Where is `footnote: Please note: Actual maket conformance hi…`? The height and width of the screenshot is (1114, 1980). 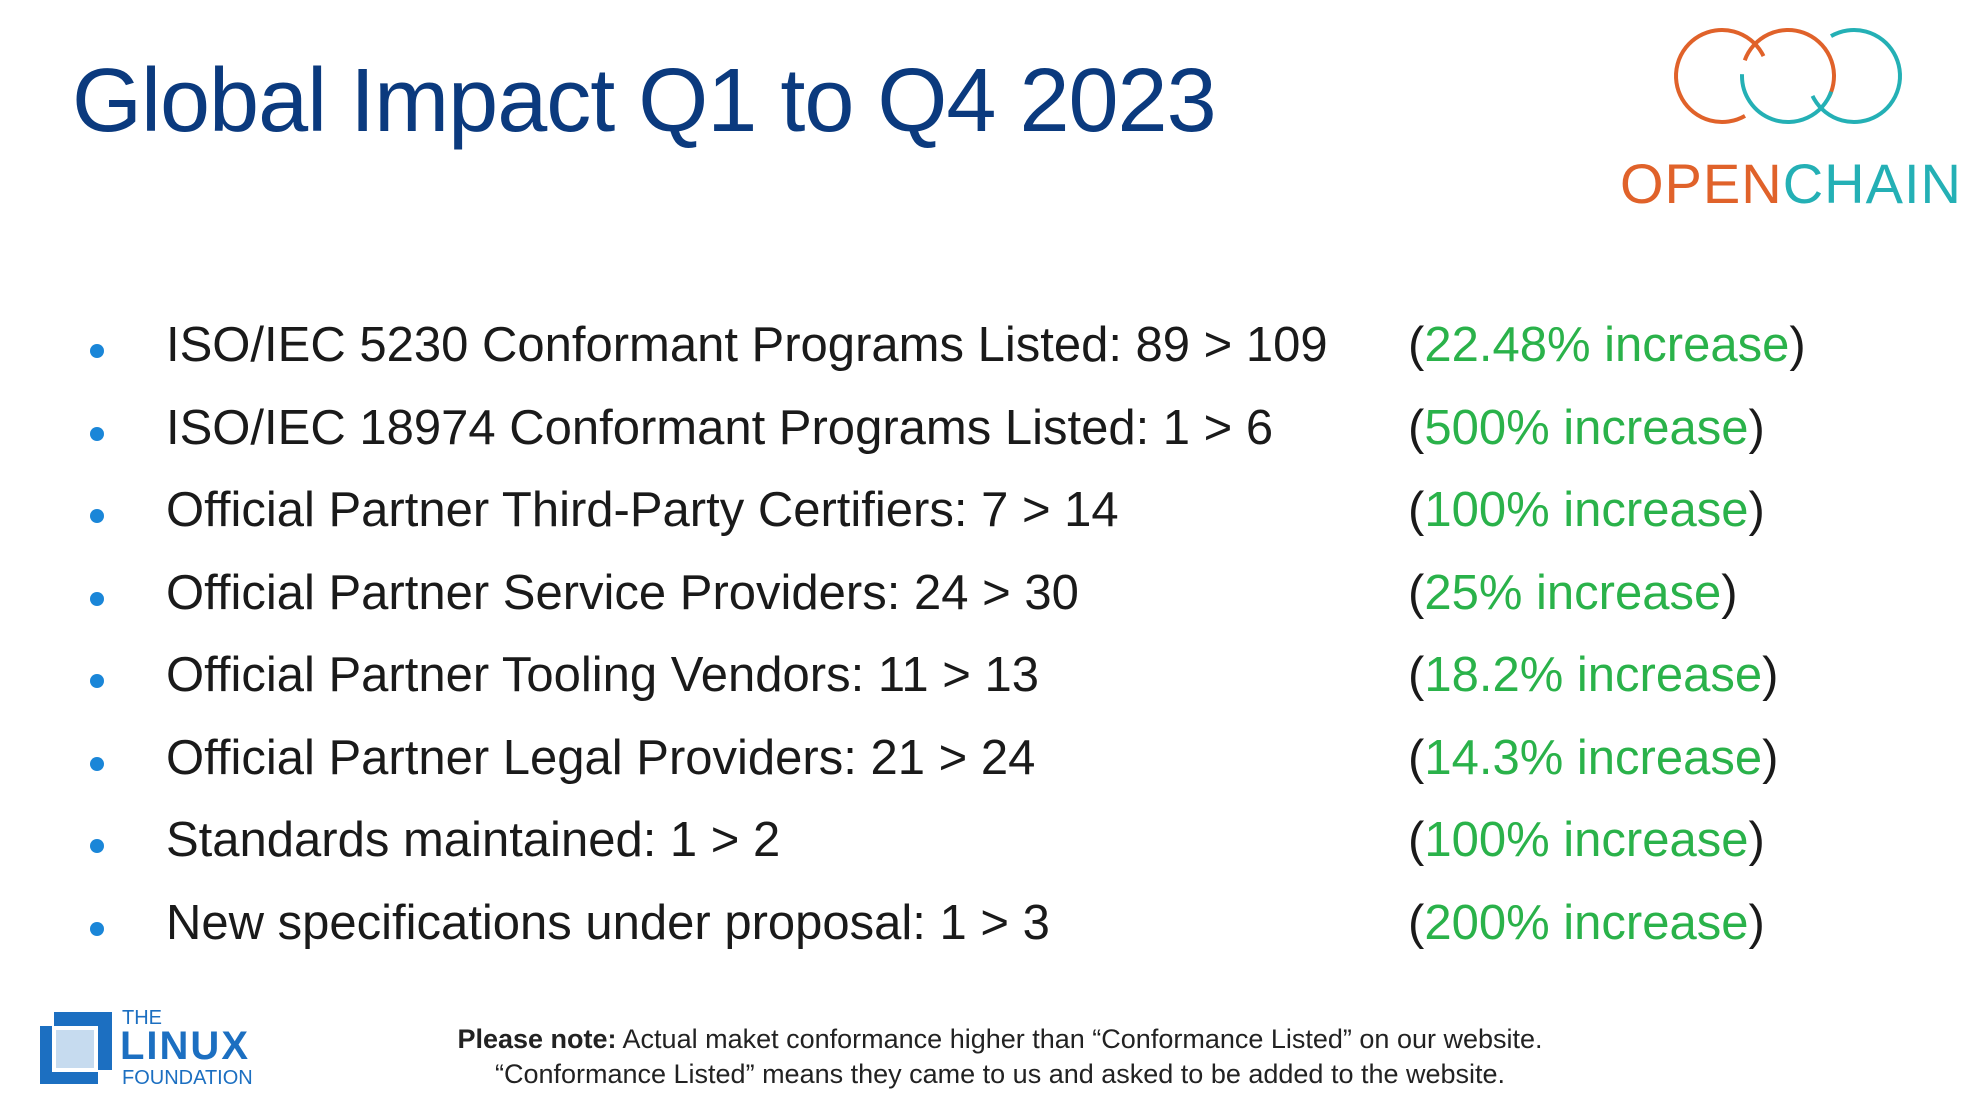 footnote: Please note: Actual maket conformance hi… is located at coordinates (1000, 1057).